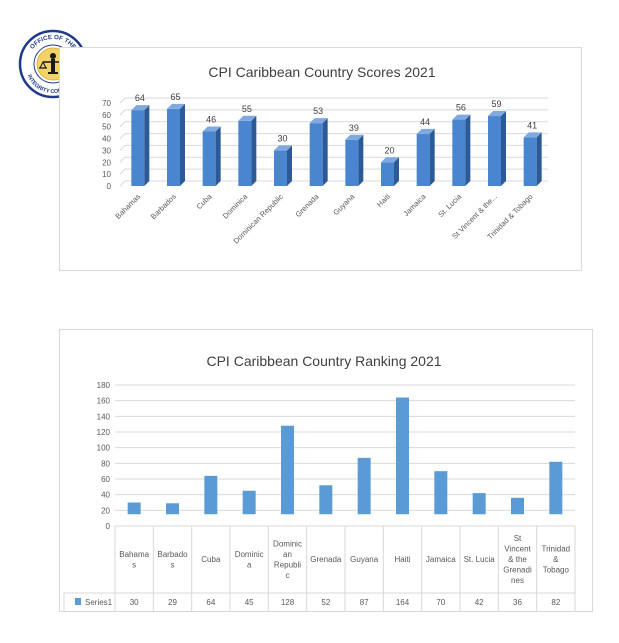  Describe the element at coordinates (403, 602) in the screenshot. I see `table-value: 164` at that location.